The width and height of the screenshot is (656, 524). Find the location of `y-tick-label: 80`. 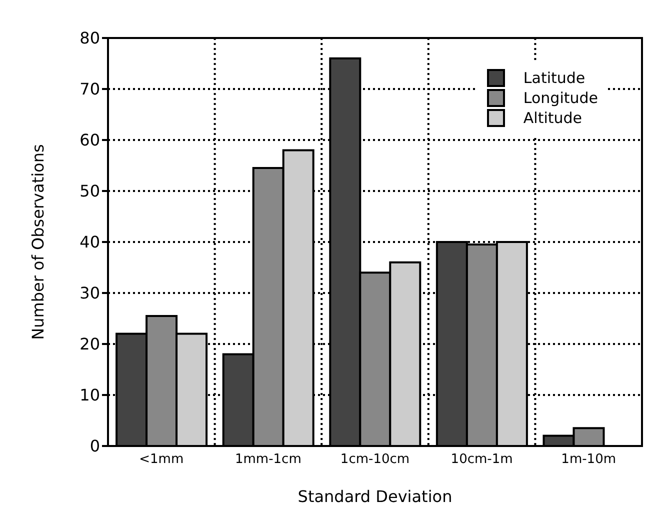

y-tick-label: 80 is located at coordinates (90, 38).